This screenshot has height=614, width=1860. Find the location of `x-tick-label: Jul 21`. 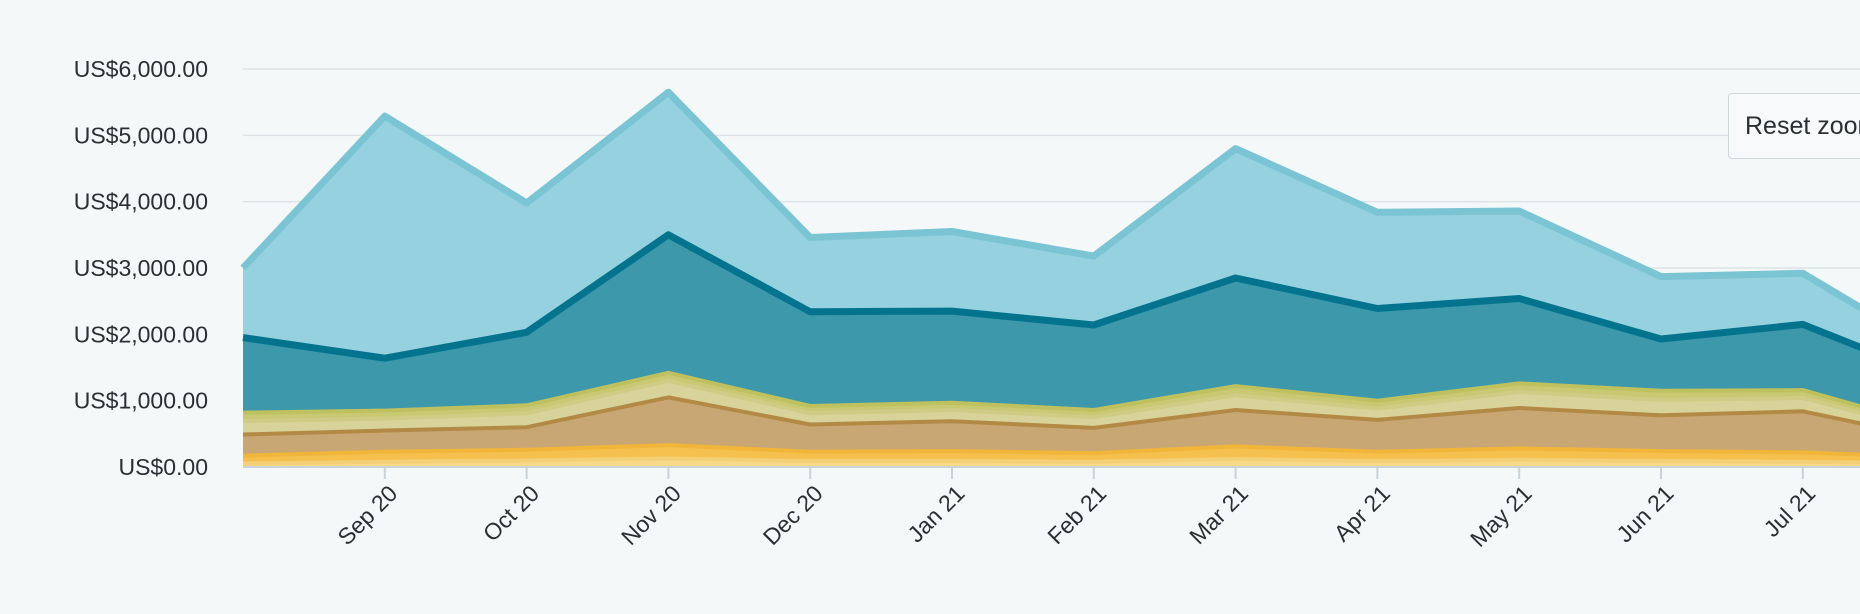

x-tick-label: Jul 21 is located at coordinates (1790, 511).